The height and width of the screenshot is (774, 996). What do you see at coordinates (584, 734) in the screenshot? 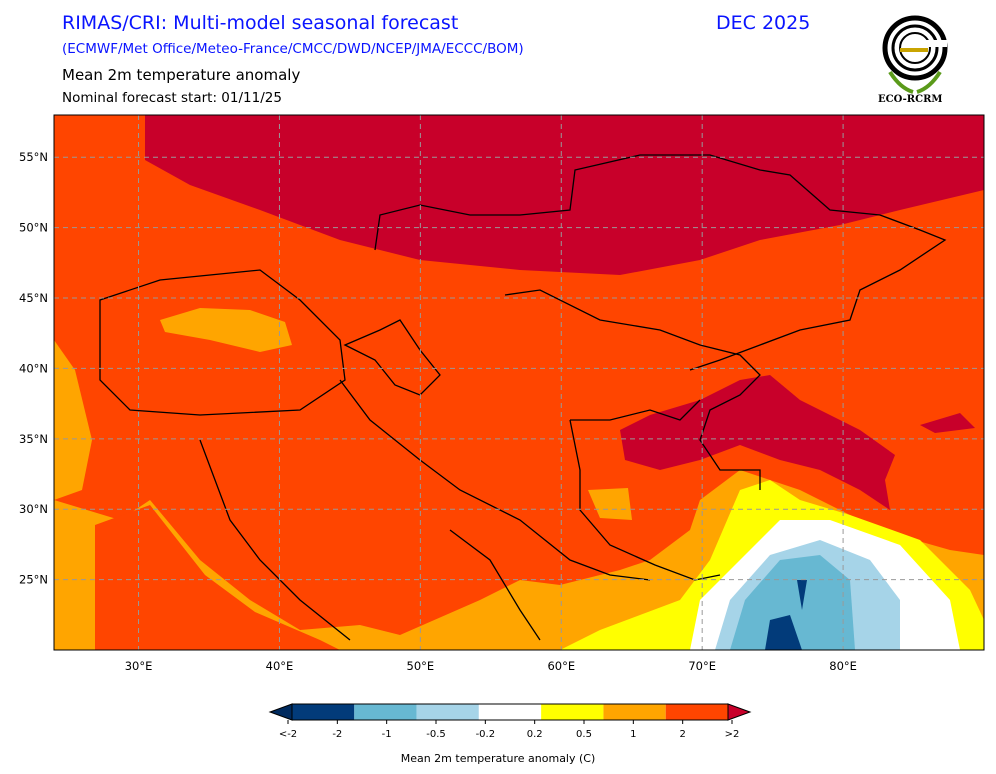
I see `colorbar-tick-label: 0.5` at bounding box center [584, 734].